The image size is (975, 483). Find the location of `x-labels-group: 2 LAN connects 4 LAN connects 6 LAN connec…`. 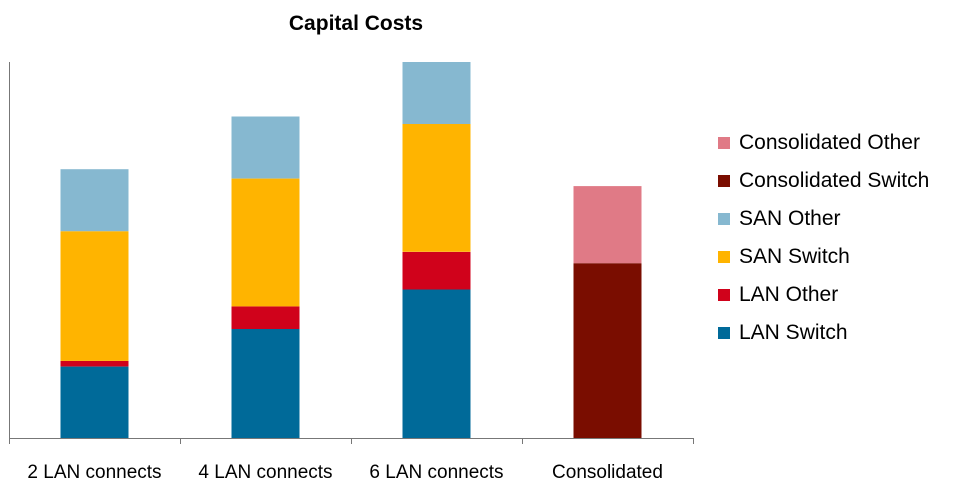

x-labels-group: 2 LAN connects 4 LAN connects 6 LAN connec… is located at coordinates (345, 472).